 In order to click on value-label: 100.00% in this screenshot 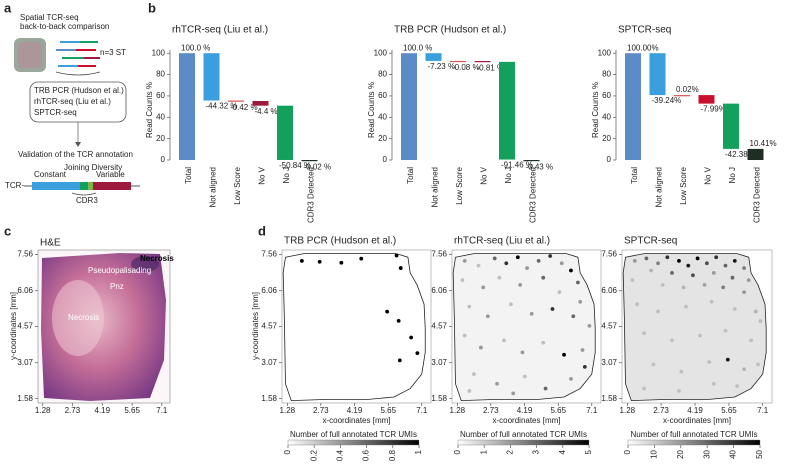, I will do `click(643, 47)`.